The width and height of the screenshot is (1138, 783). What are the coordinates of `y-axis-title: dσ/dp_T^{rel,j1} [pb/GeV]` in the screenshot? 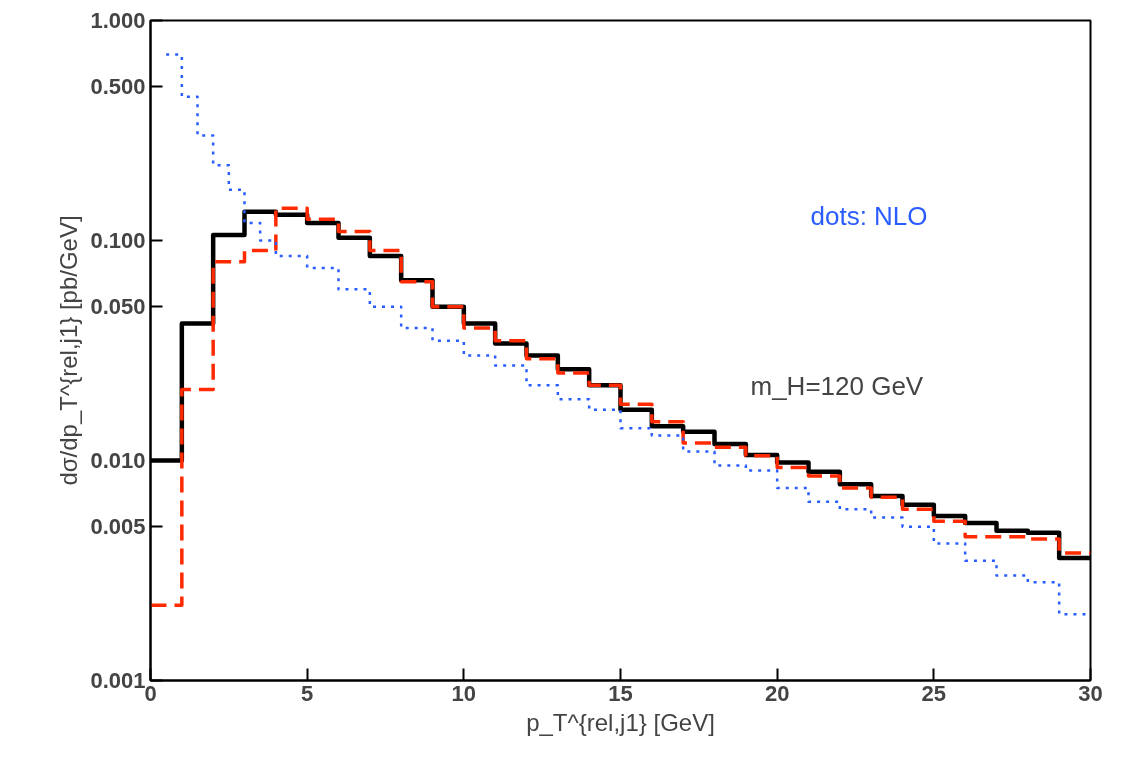 It's located at (69, 350).